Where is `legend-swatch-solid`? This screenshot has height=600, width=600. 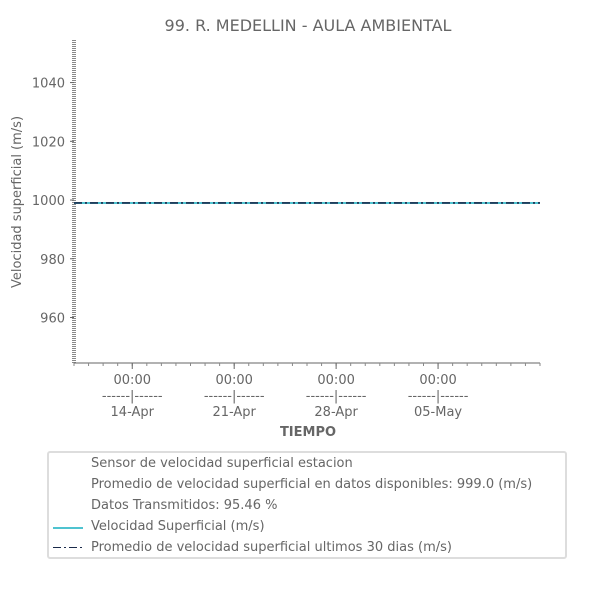 legend-swatch-solid is located at coordinates (68, 528).